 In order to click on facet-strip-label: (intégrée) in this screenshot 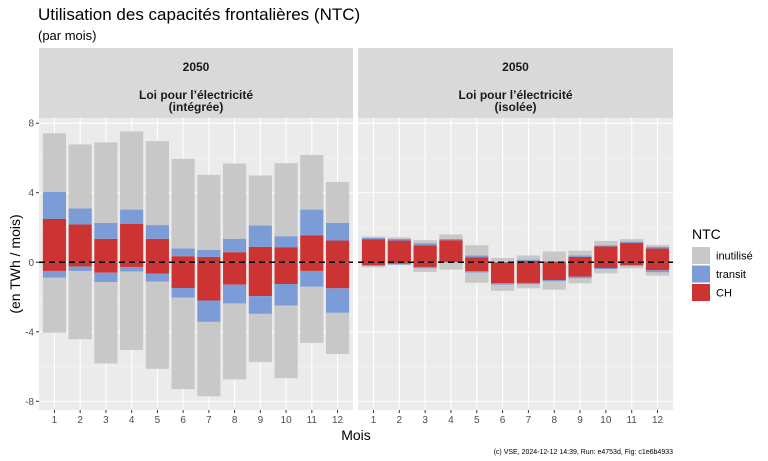, I will do `click(196, 107)`.